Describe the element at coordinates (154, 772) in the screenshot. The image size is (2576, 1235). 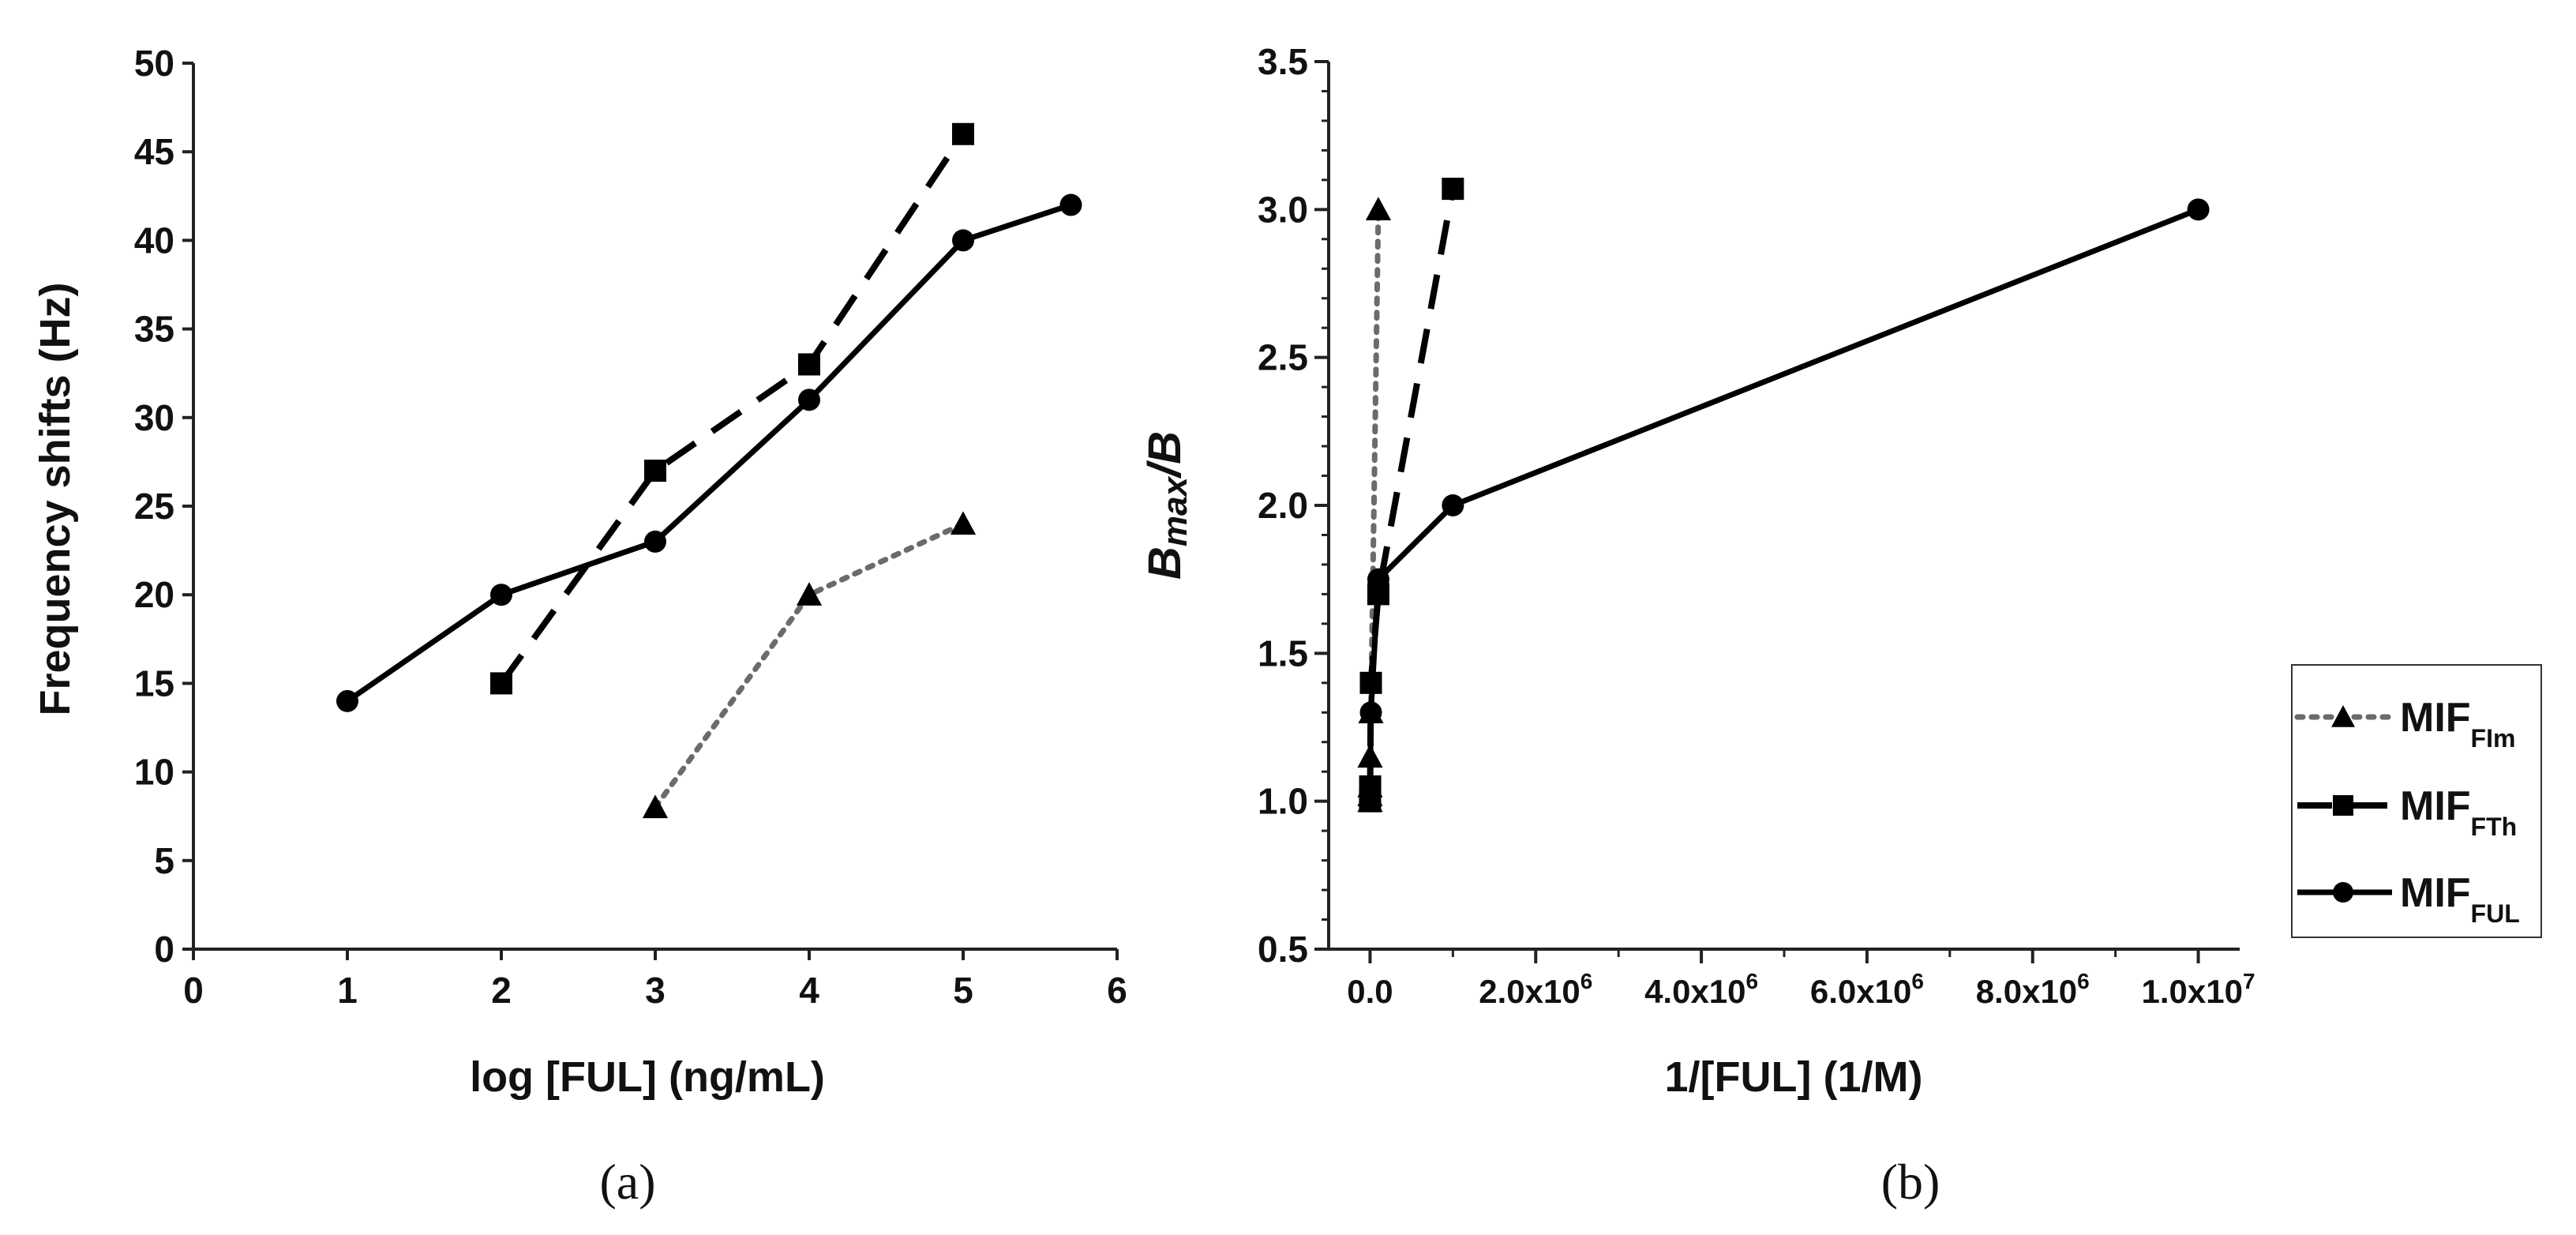
I see `chart-a-y-tick-label: 10` at that location.